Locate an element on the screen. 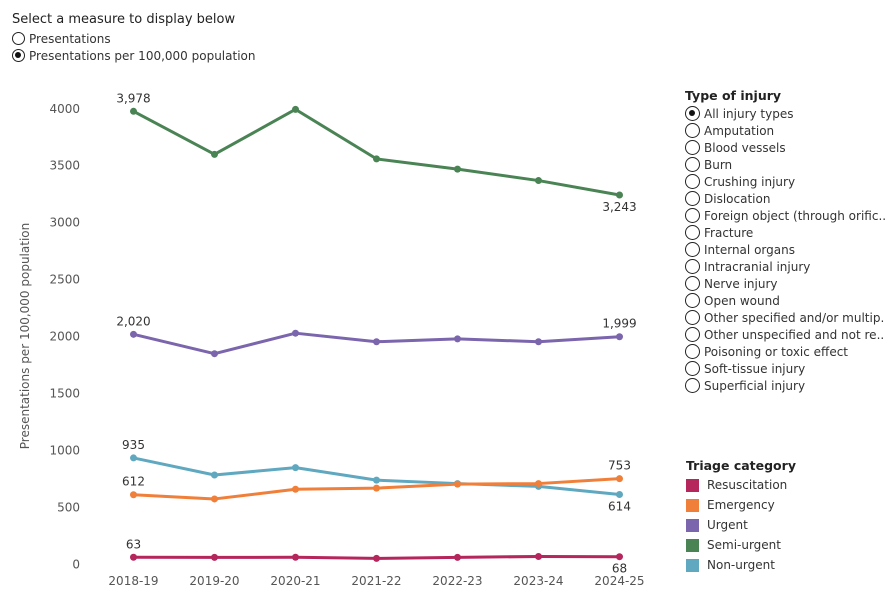 The width and height of the screenshot is (890, 600). injury-option: Poisoning or toxic effect is located at coordinates (785, 351).